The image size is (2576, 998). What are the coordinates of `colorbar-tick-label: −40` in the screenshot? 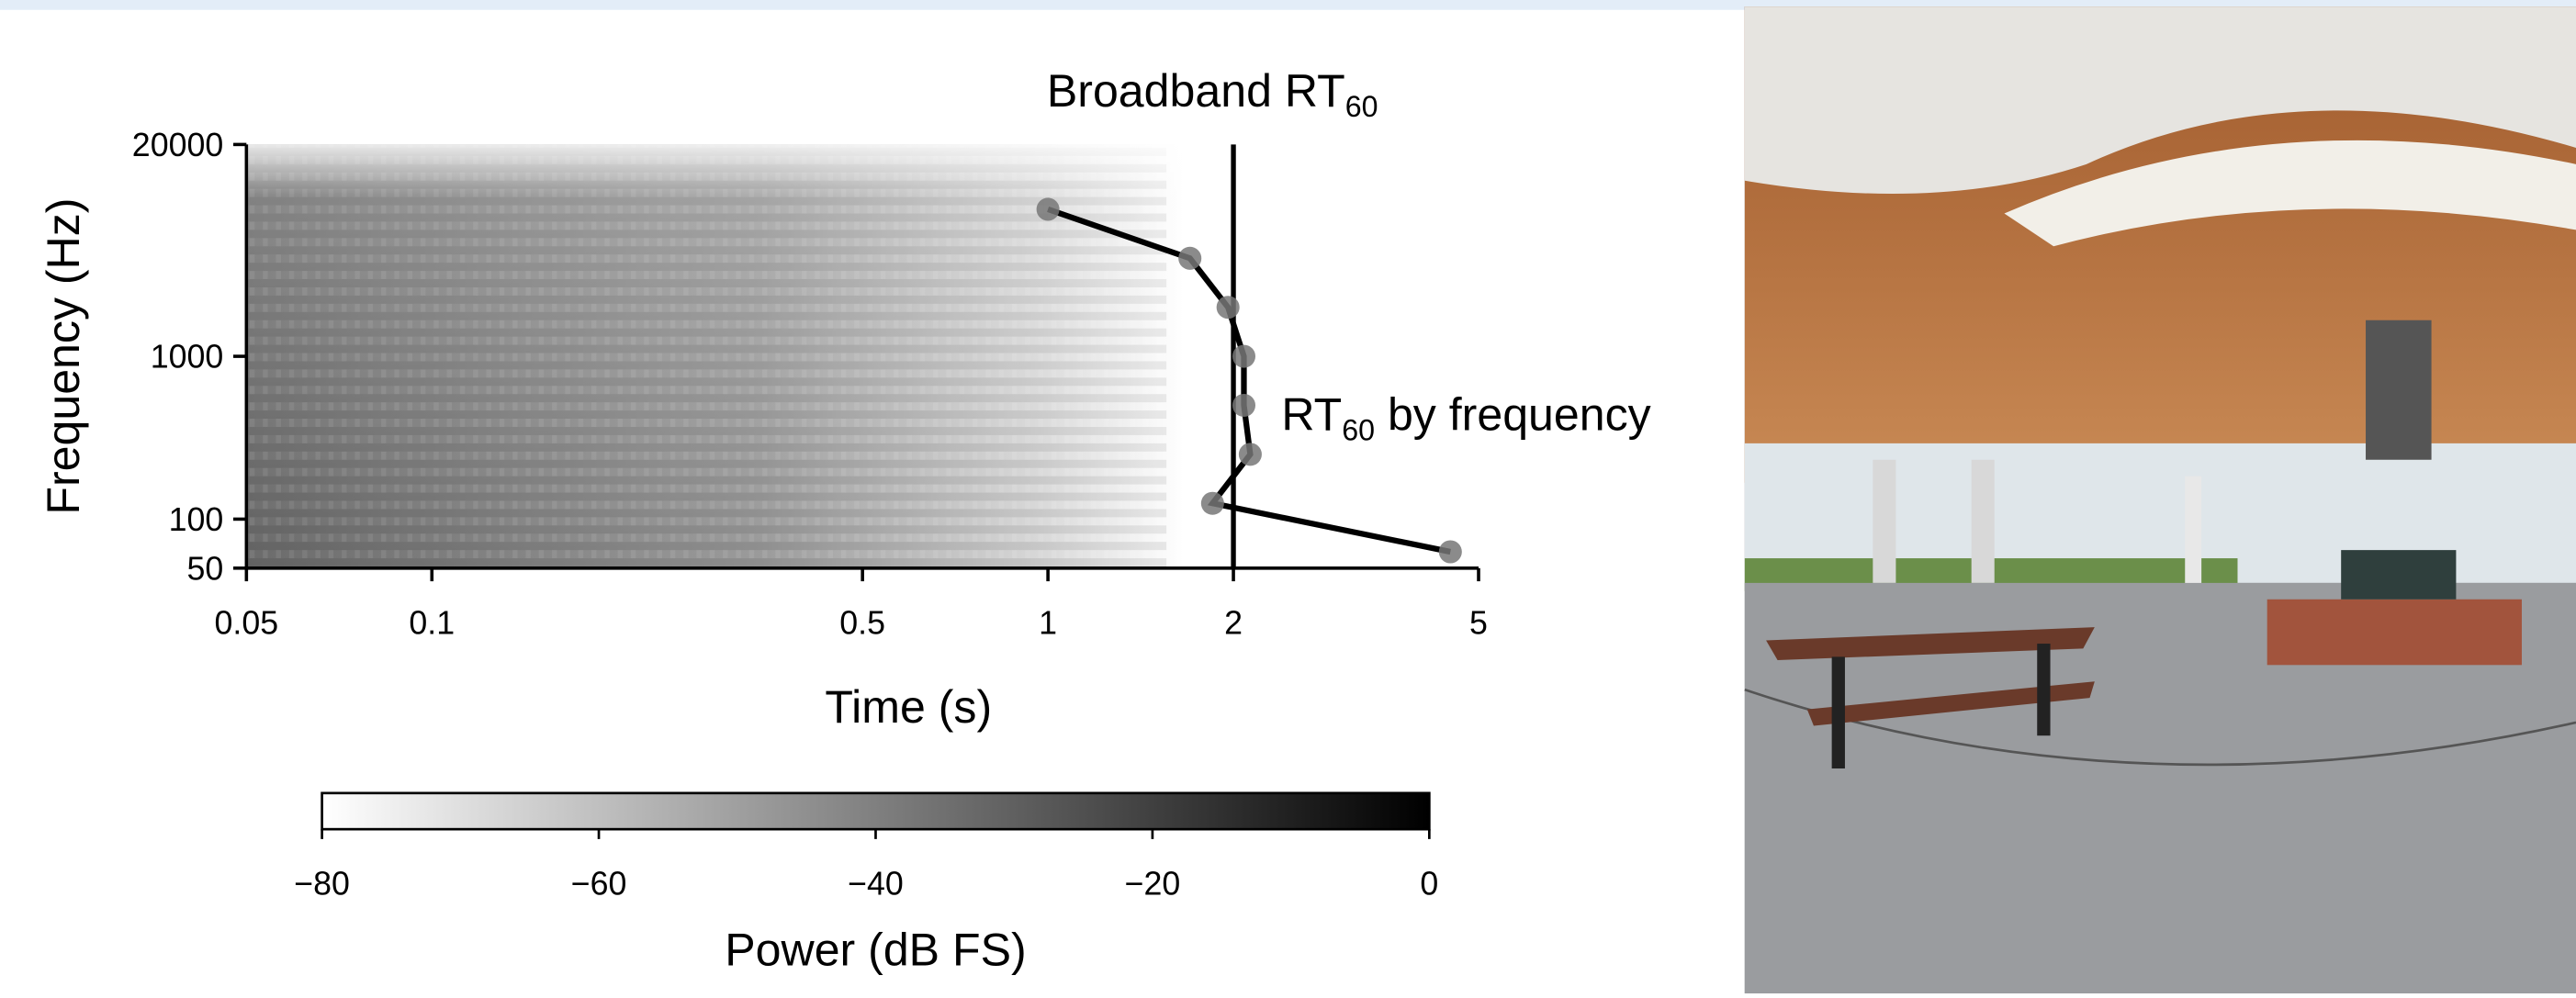 It's located at (876, 884).